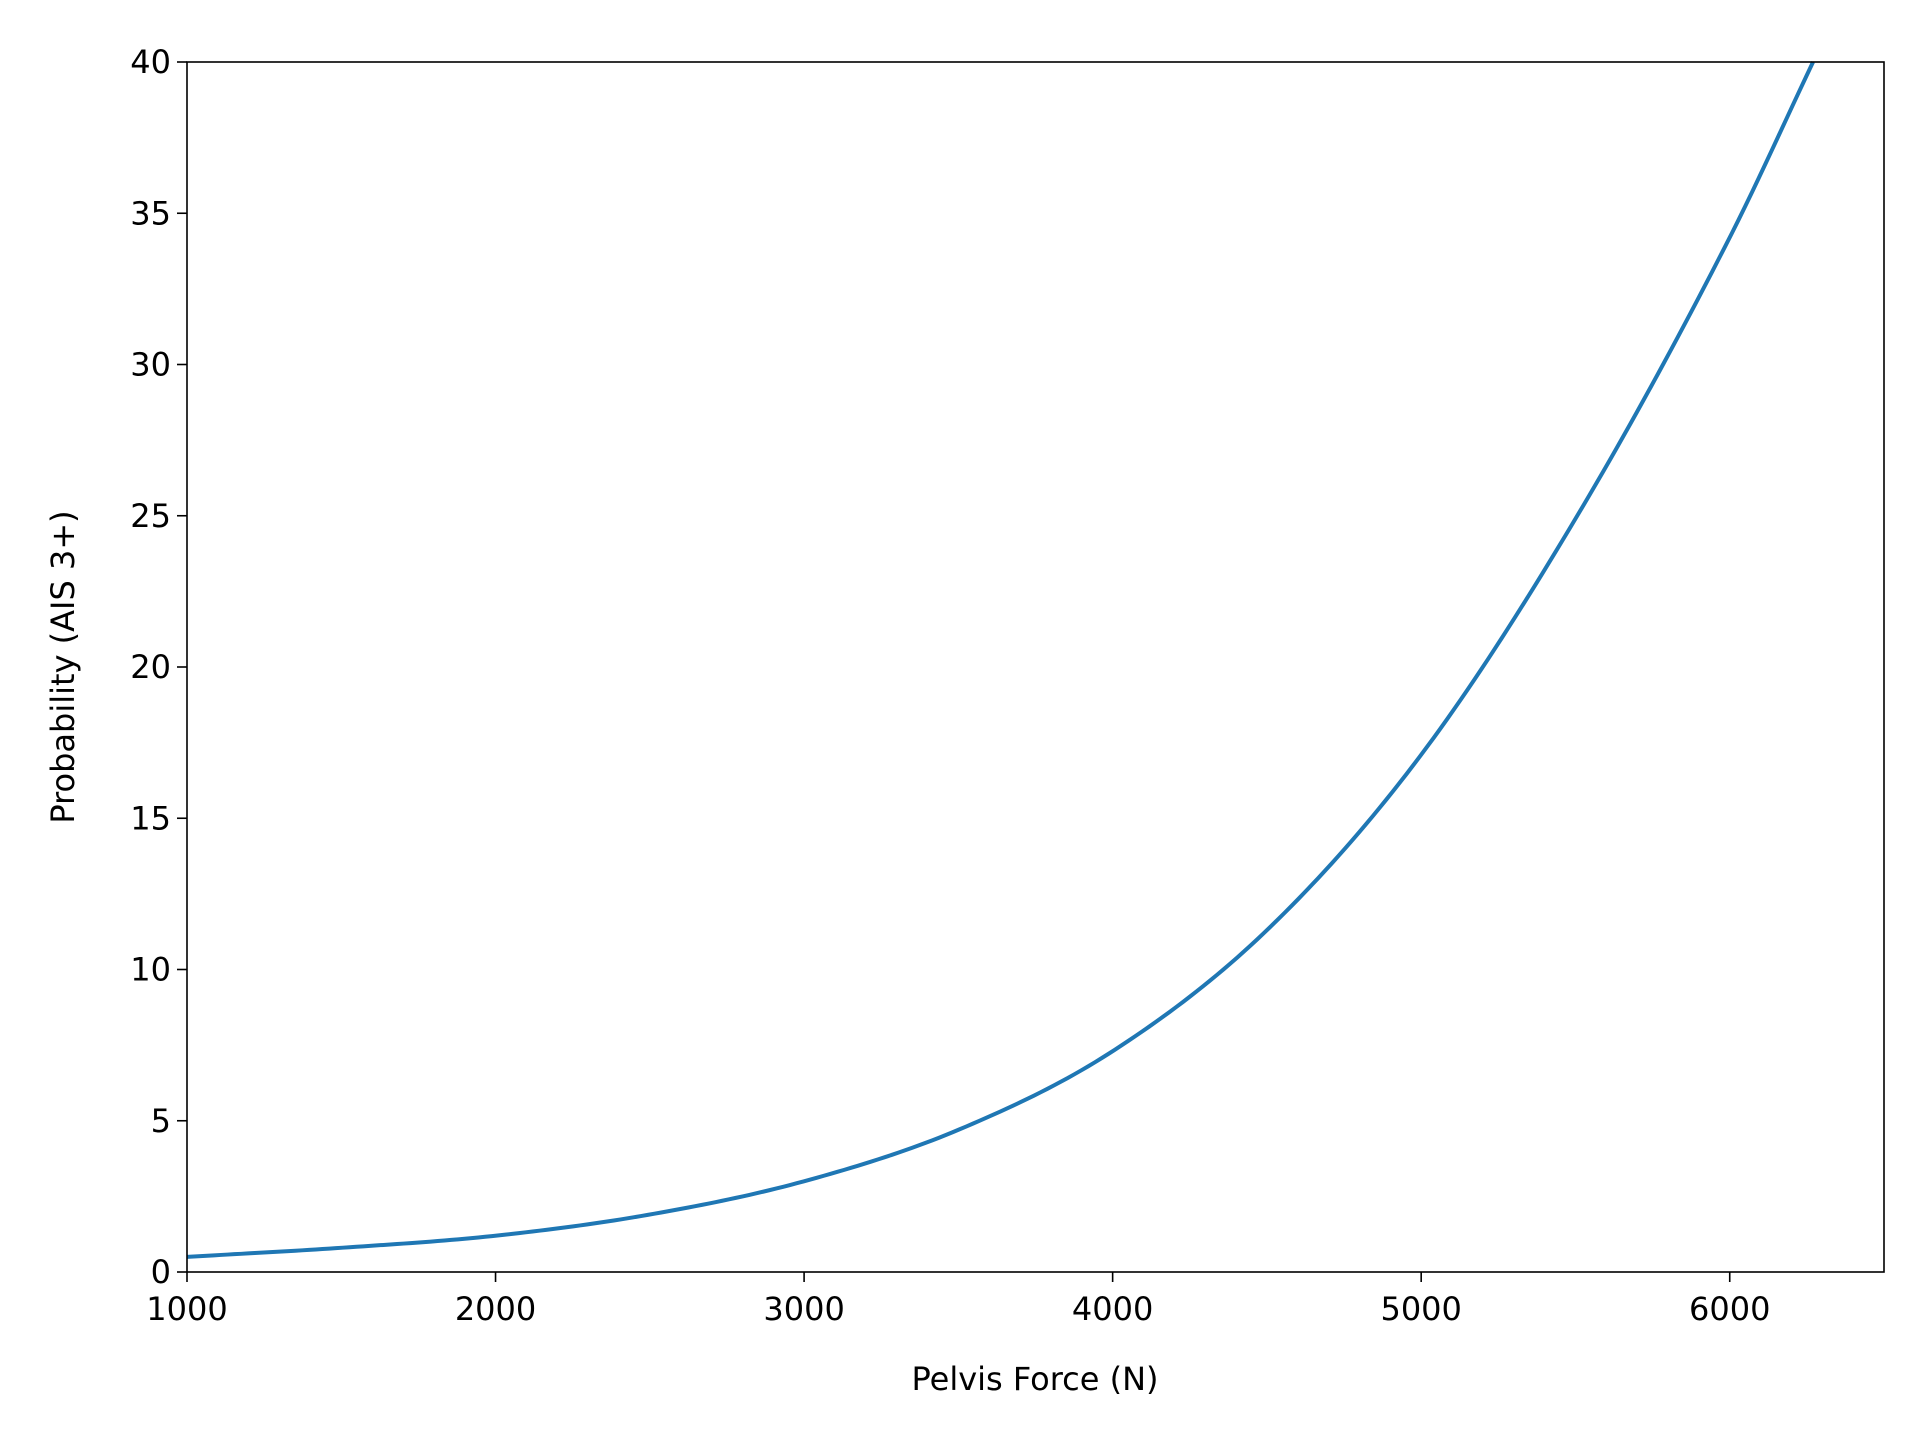 The width and height of the screenshot is (1920, 1440). What do you see at coordinates (150, 213) in the screenshot?
I see `y-tick-label: 35` at bounding box center [150, 213].